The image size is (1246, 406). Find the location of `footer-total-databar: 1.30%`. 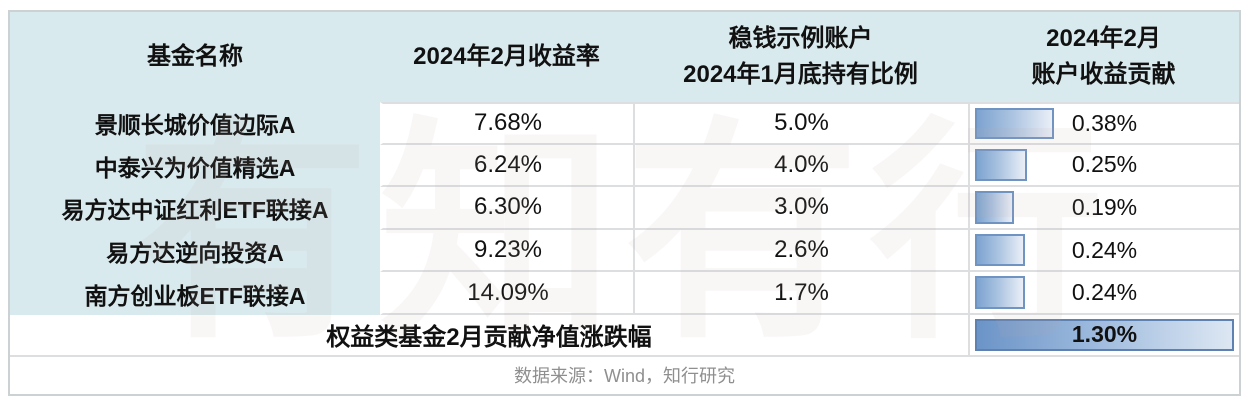

footer-total-databar: 1.30% is located at coordinates (1104, 334).